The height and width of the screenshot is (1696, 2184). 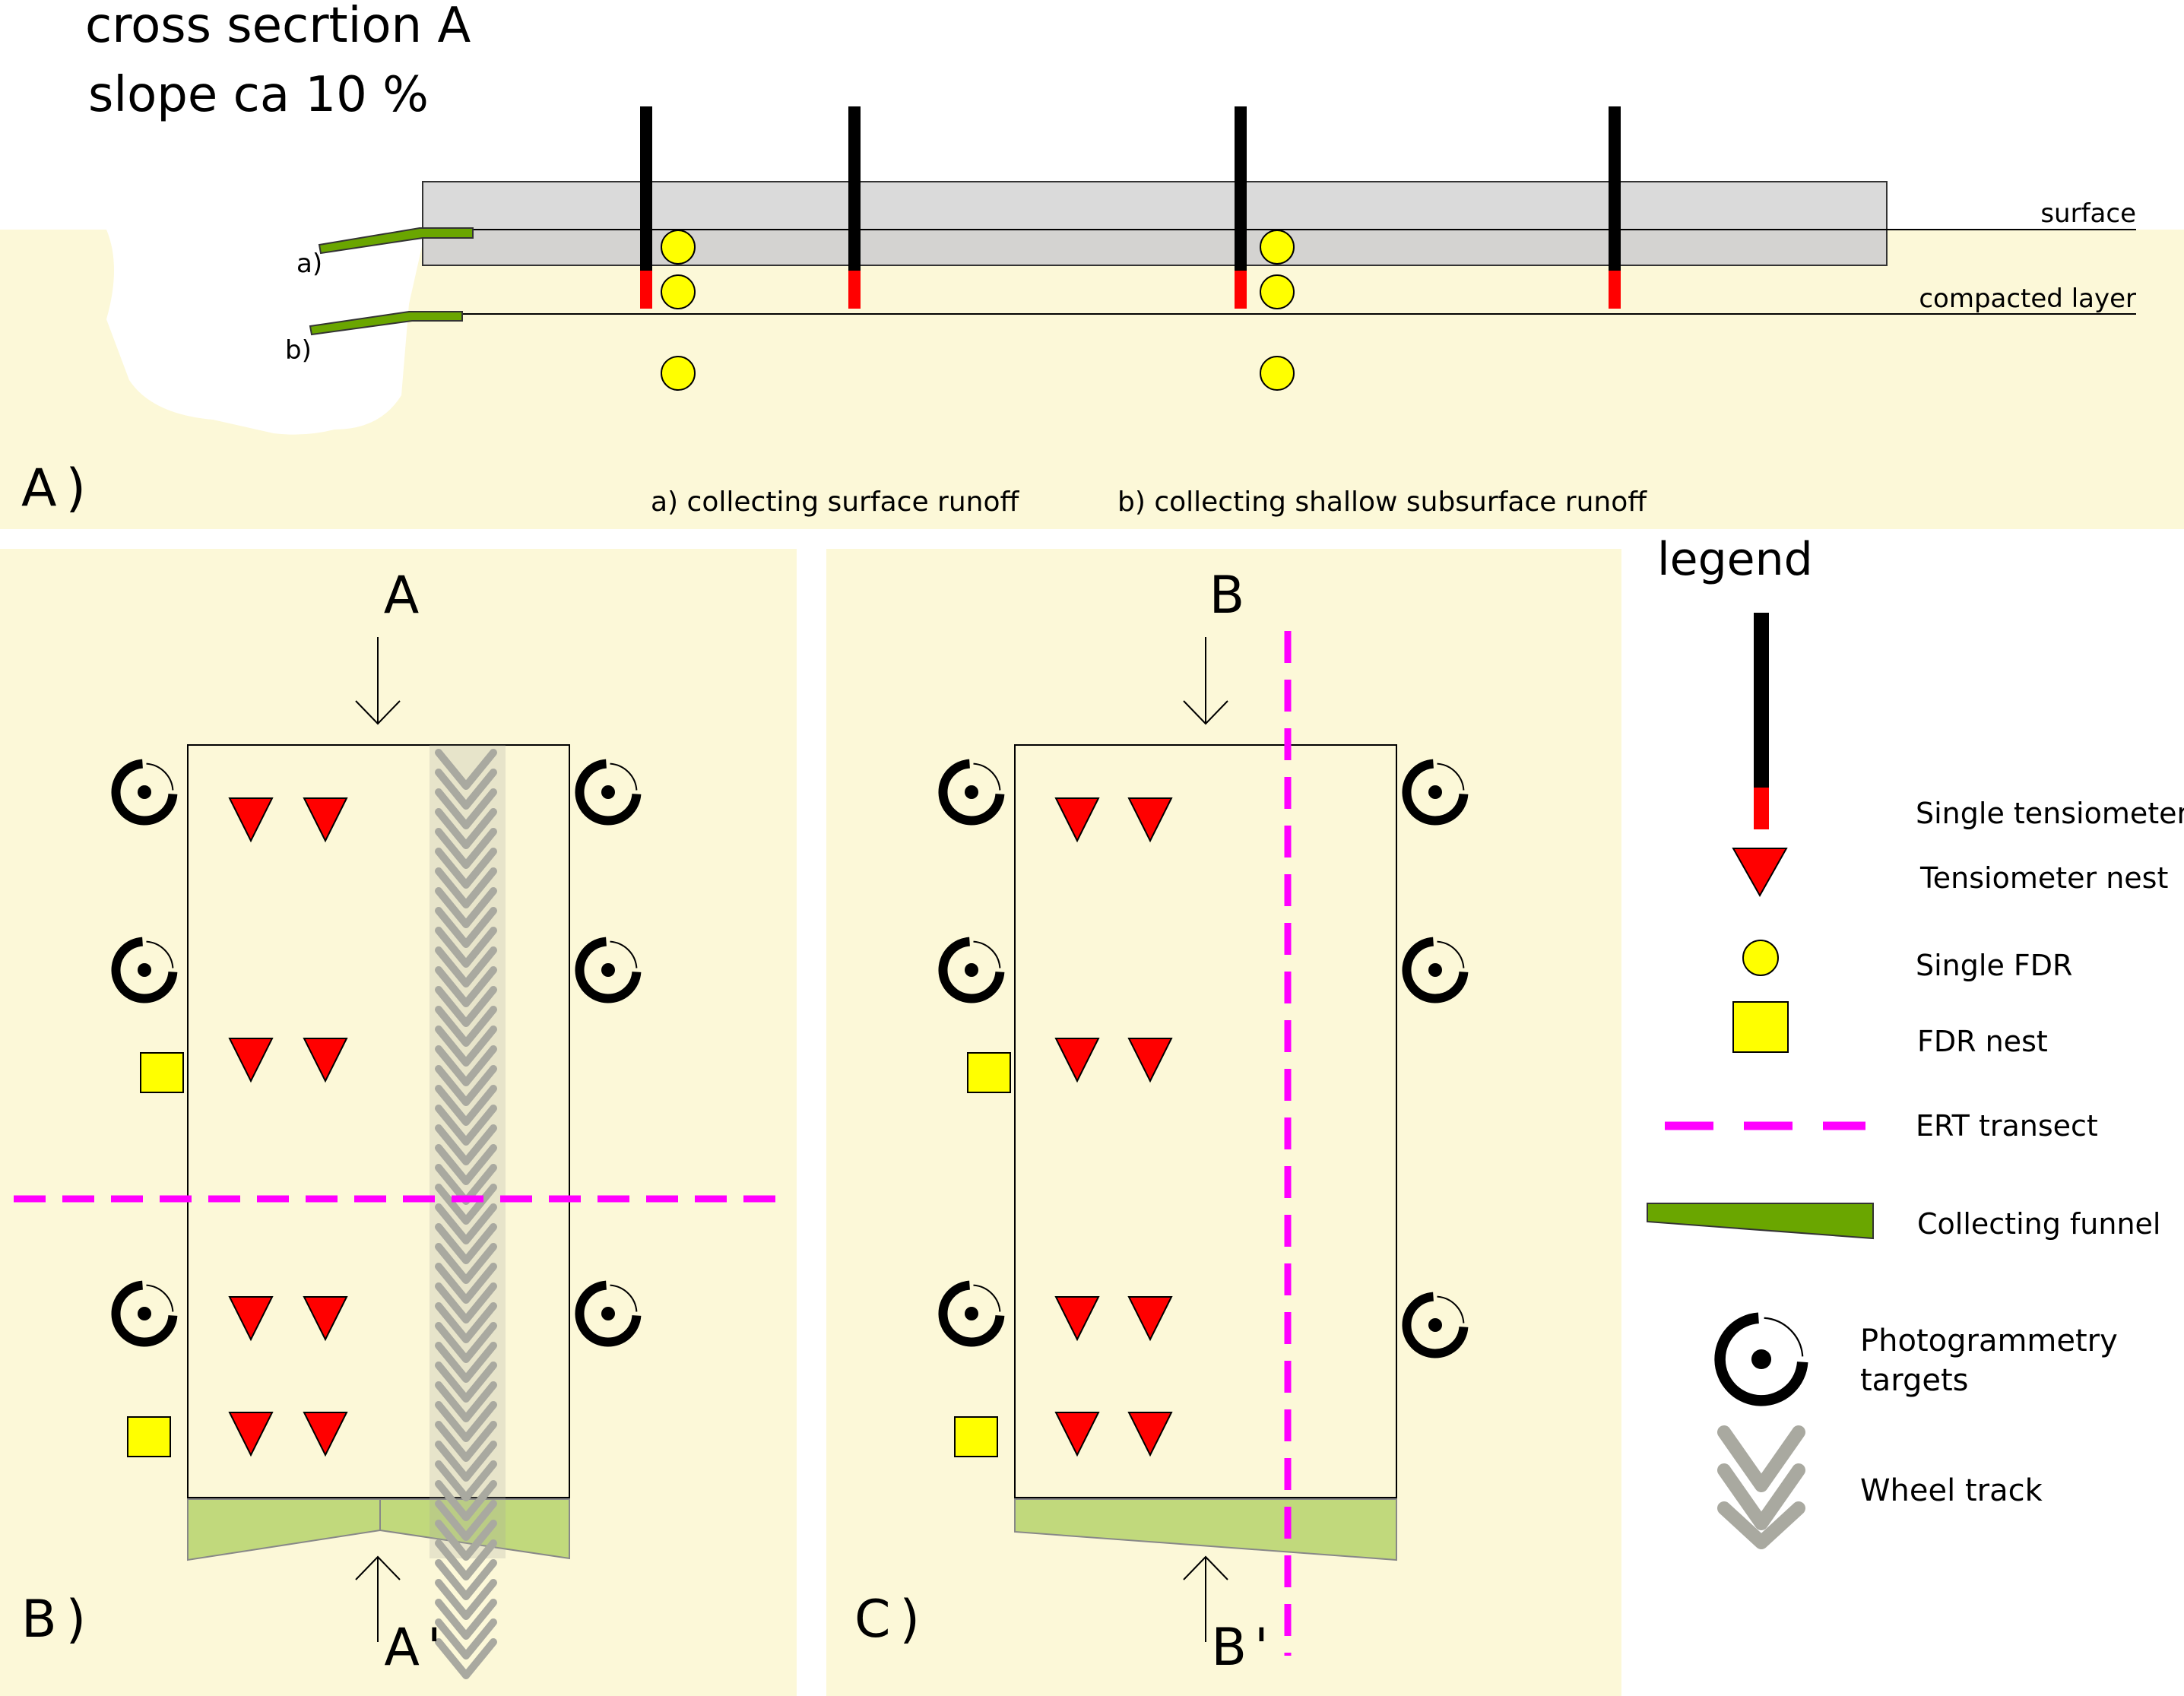 I want to click on funnel-b-label: b), so click(x=298, y=350).